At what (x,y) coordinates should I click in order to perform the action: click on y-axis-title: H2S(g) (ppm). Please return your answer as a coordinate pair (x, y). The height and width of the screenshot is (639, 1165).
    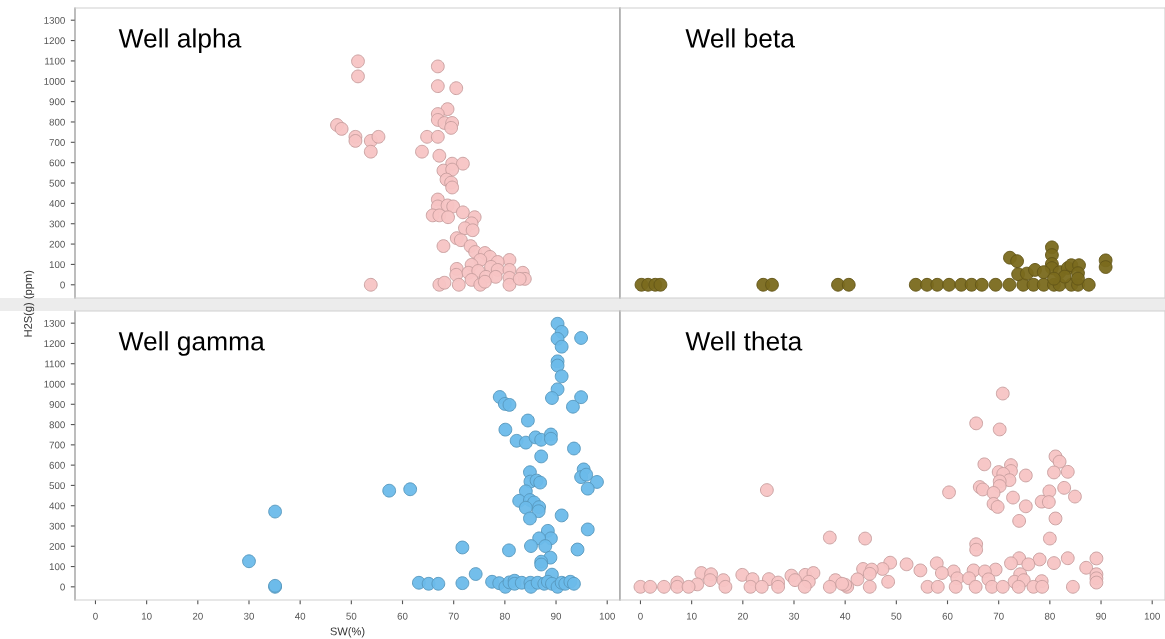
    Looking at the image, I should click on (29, 303).